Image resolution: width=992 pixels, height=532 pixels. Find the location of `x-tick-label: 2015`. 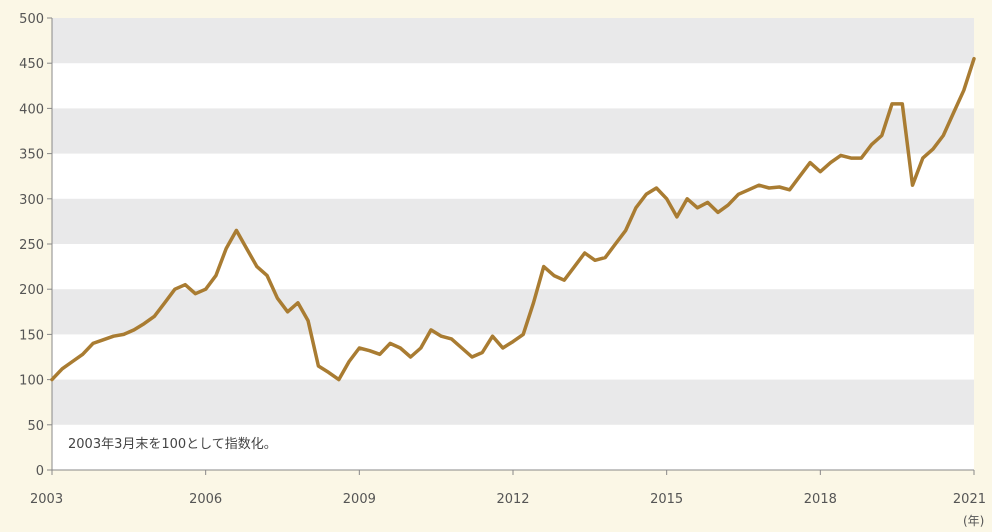

x-tick-label: 2015 is located at coordinates (666, 499).